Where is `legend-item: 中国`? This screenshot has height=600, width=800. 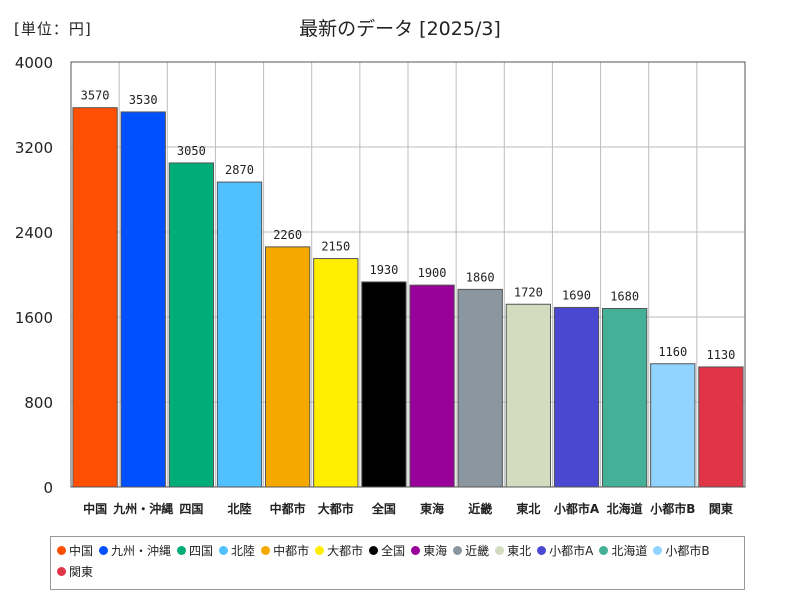 legend-item: 中国 is located at coordinates (75, 550).